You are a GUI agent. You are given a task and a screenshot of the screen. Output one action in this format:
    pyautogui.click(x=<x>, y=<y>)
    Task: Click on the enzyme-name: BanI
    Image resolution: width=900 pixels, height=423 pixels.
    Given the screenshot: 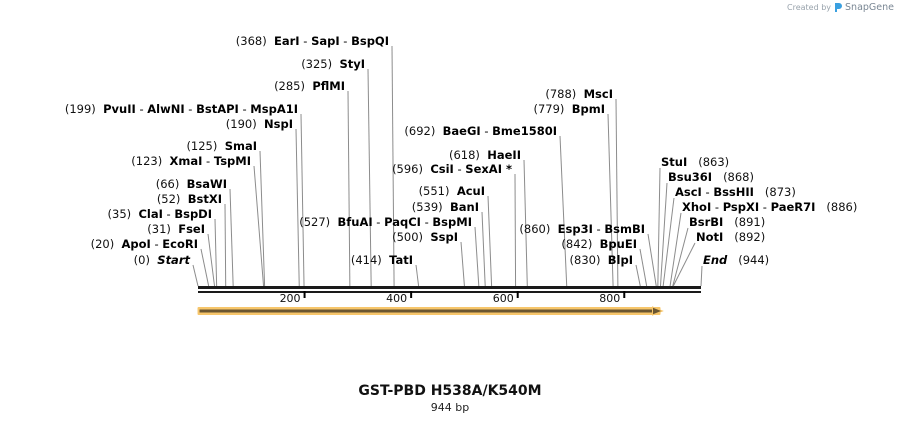 What is the action you would take?
    pyautogui.click(x=464, y=207)
    